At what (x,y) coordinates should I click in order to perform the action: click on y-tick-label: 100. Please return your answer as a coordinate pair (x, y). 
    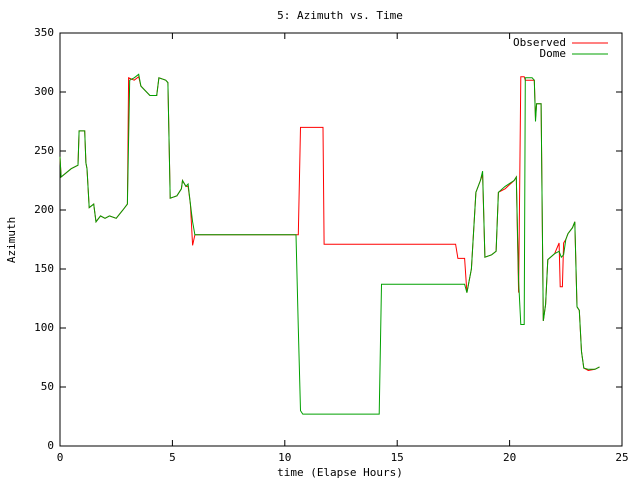
    Looking at the image, I should click on (44, 327).